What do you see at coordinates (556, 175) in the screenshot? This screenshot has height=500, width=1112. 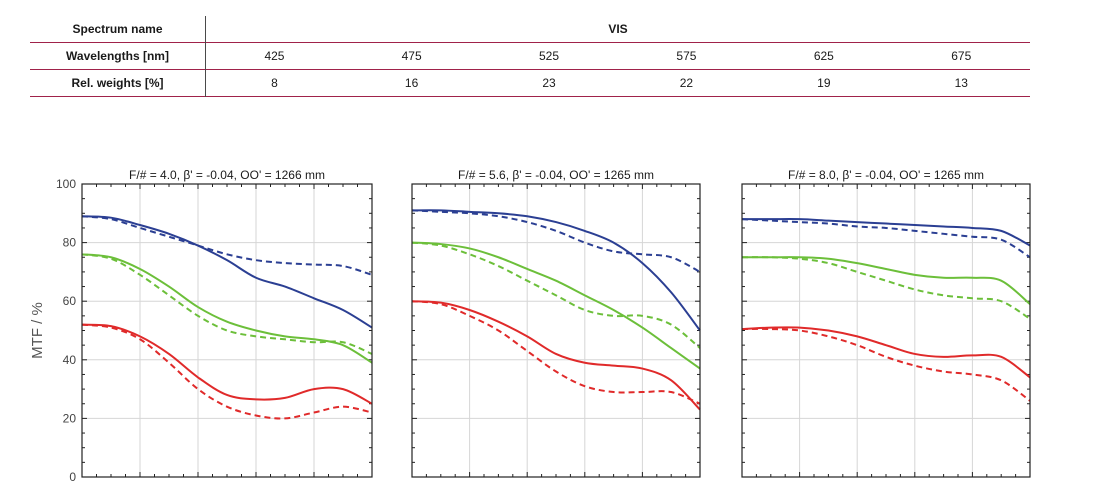 I see `chart-title: F/# = 5.6, β' = -0.04, OO' = 1265 mm` at bounding box center [556, 175].